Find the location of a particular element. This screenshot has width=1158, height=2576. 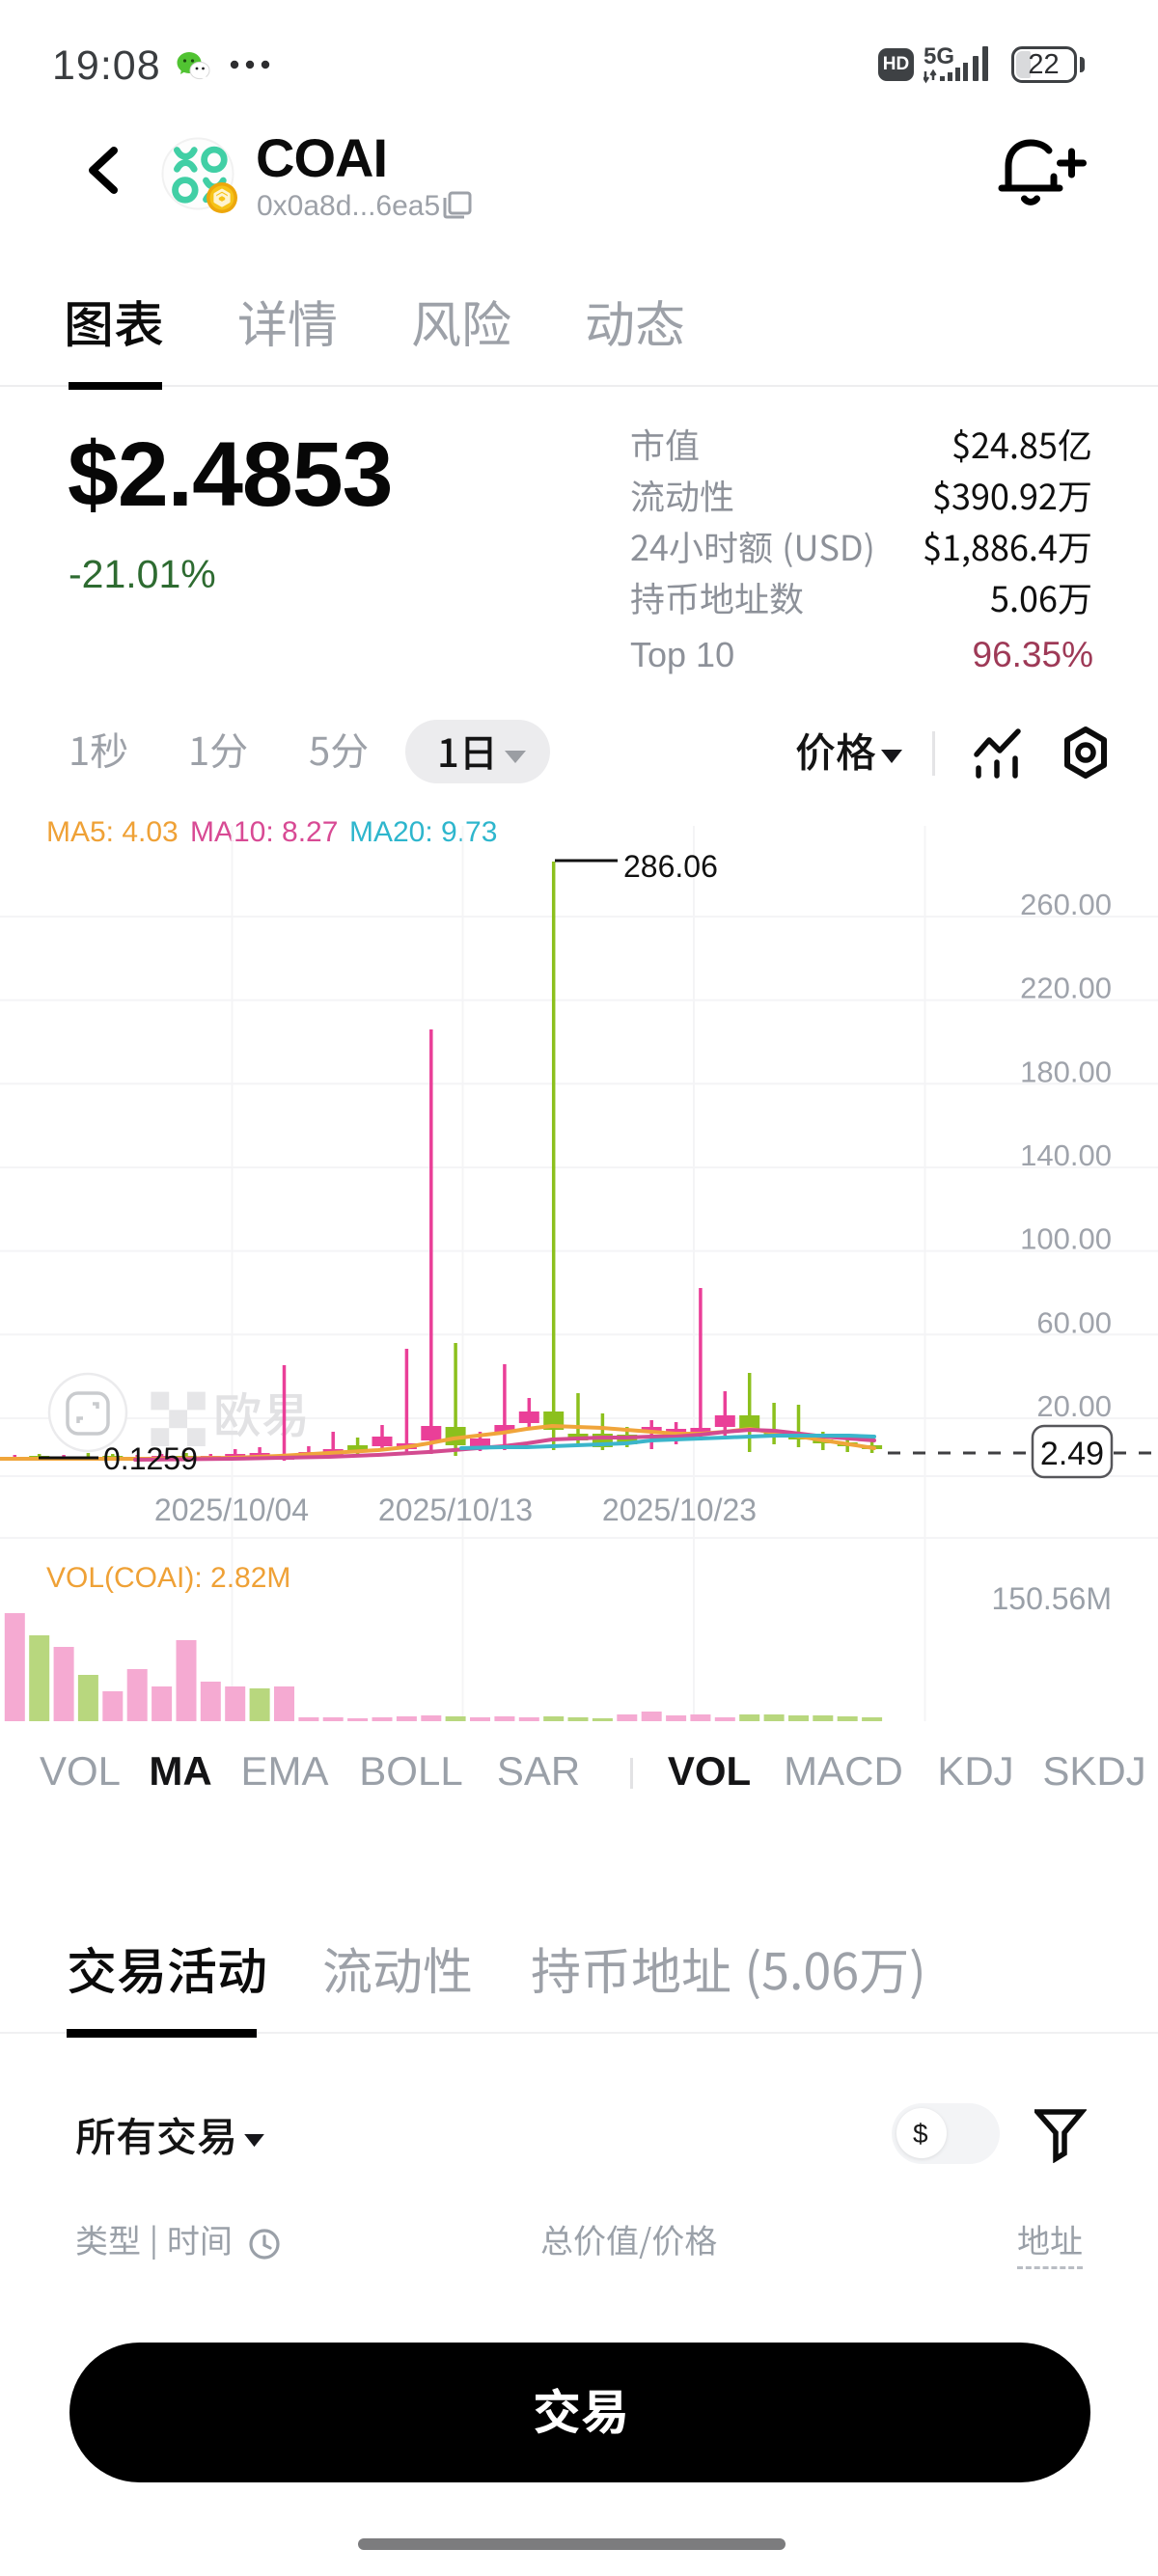

svg-text: 0.1259 is located at coordinates (150, 1459).